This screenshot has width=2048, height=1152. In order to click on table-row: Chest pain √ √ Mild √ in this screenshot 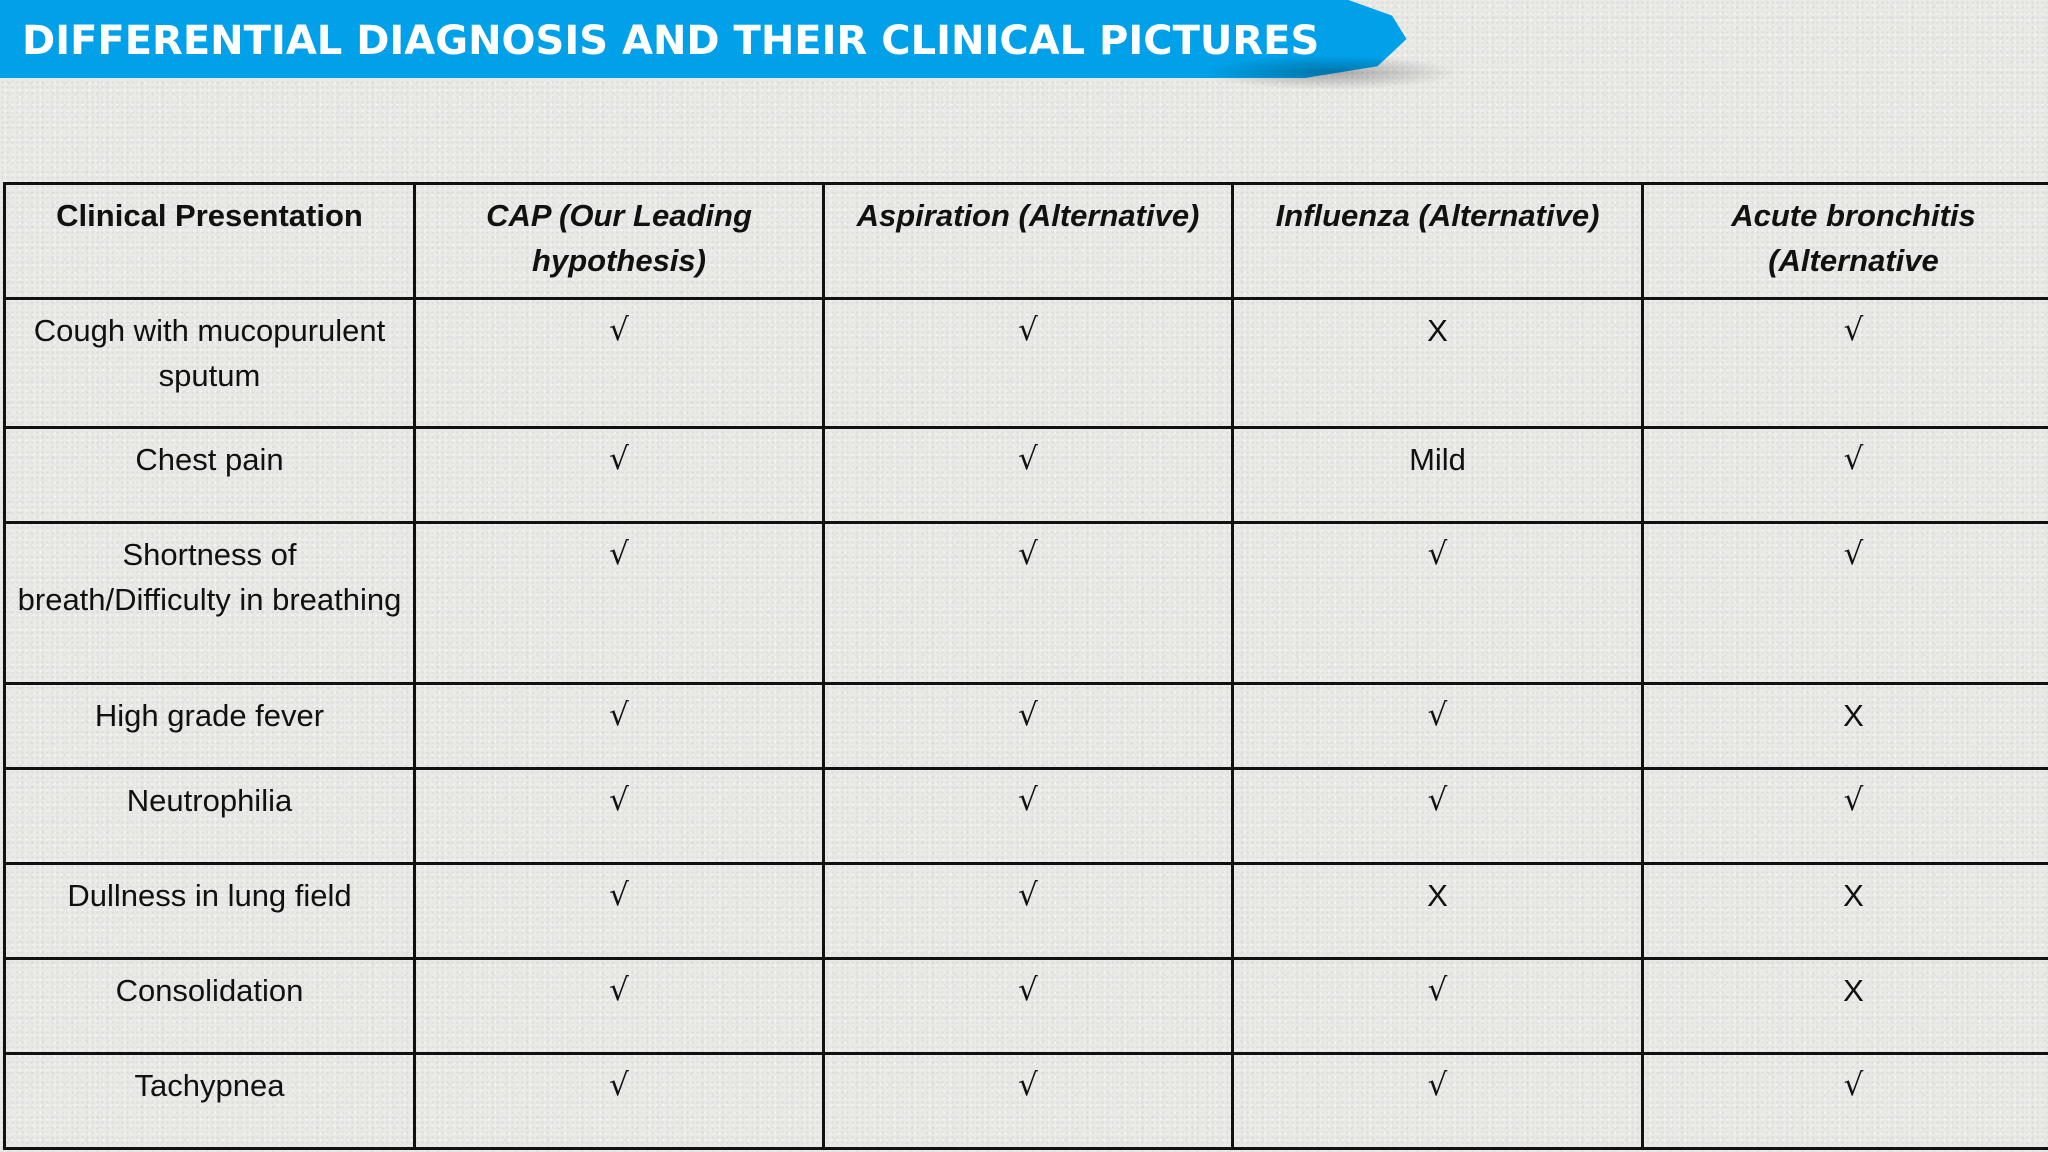, I will do `click(1025, 475)`.